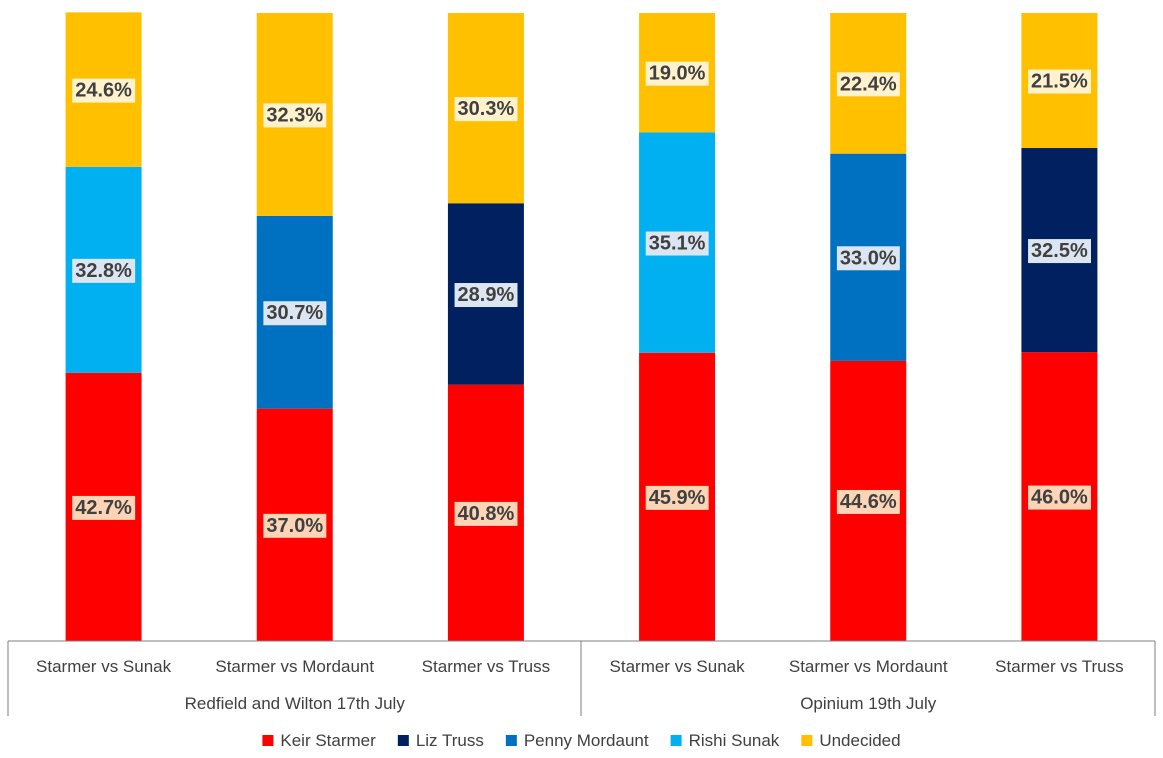 The image size is (1163, 758). I want to click on data-label-undecided-6: 21.5%, so click(1059, 82).